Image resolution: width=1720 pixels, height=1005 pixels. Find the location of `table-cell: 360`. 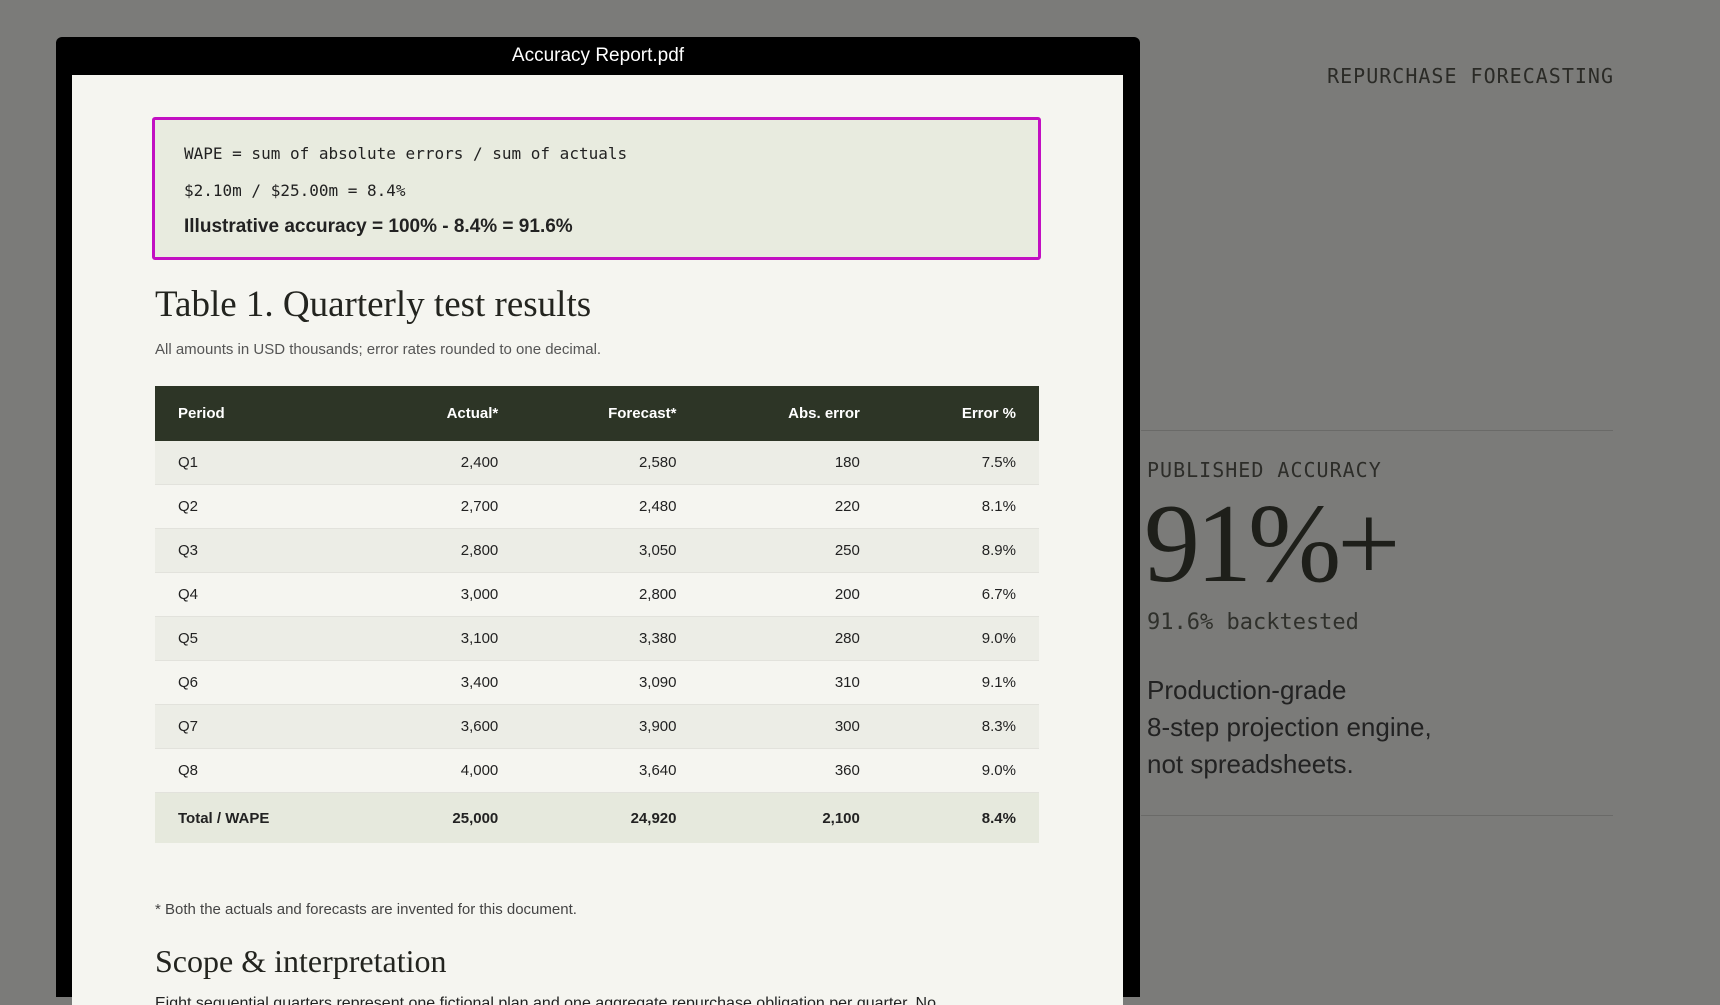

table-cell: 360 is located at coordinates (791, 770).